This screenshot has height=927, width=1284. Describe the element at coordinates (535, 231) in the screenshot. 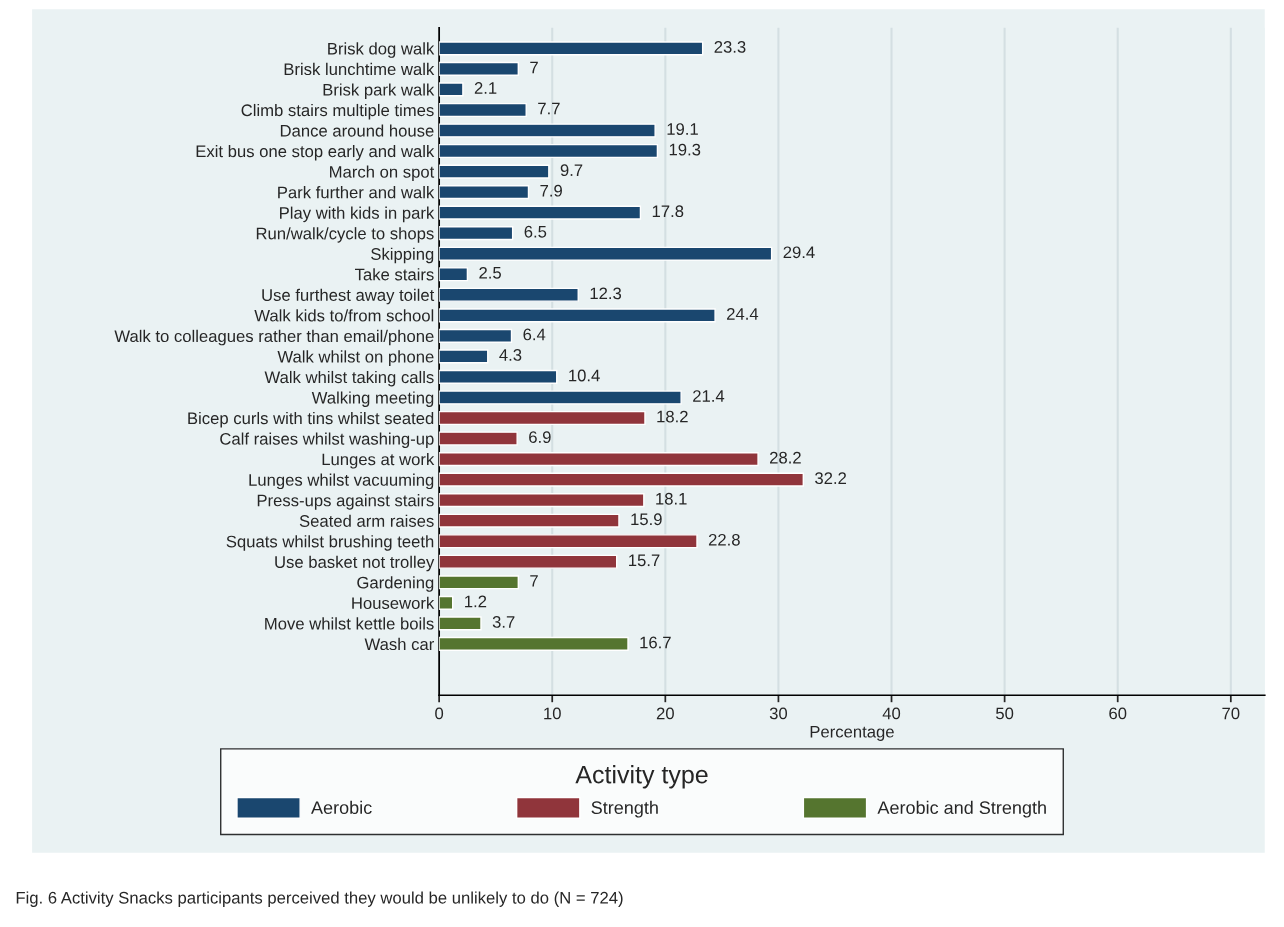

I see `data-label: 6.5` at that location.